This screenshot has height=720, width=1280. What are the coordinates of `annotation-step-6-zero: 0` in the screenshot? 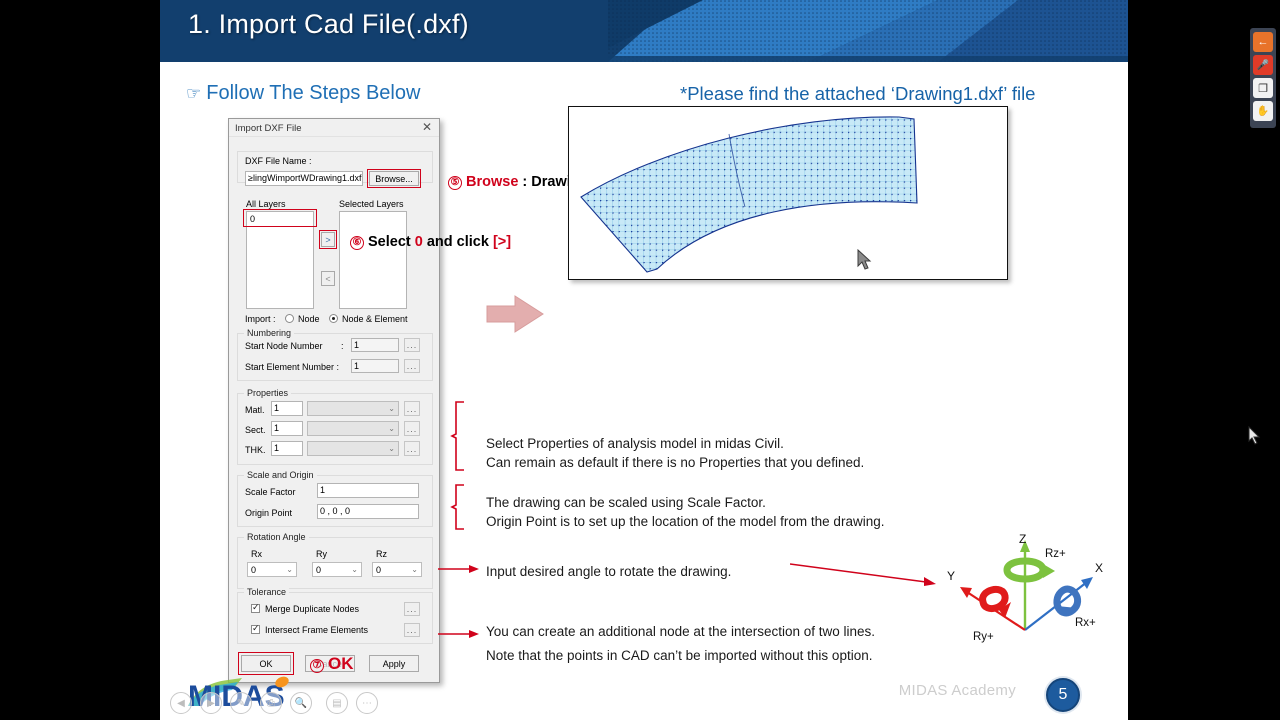 It's located at (418, 242).